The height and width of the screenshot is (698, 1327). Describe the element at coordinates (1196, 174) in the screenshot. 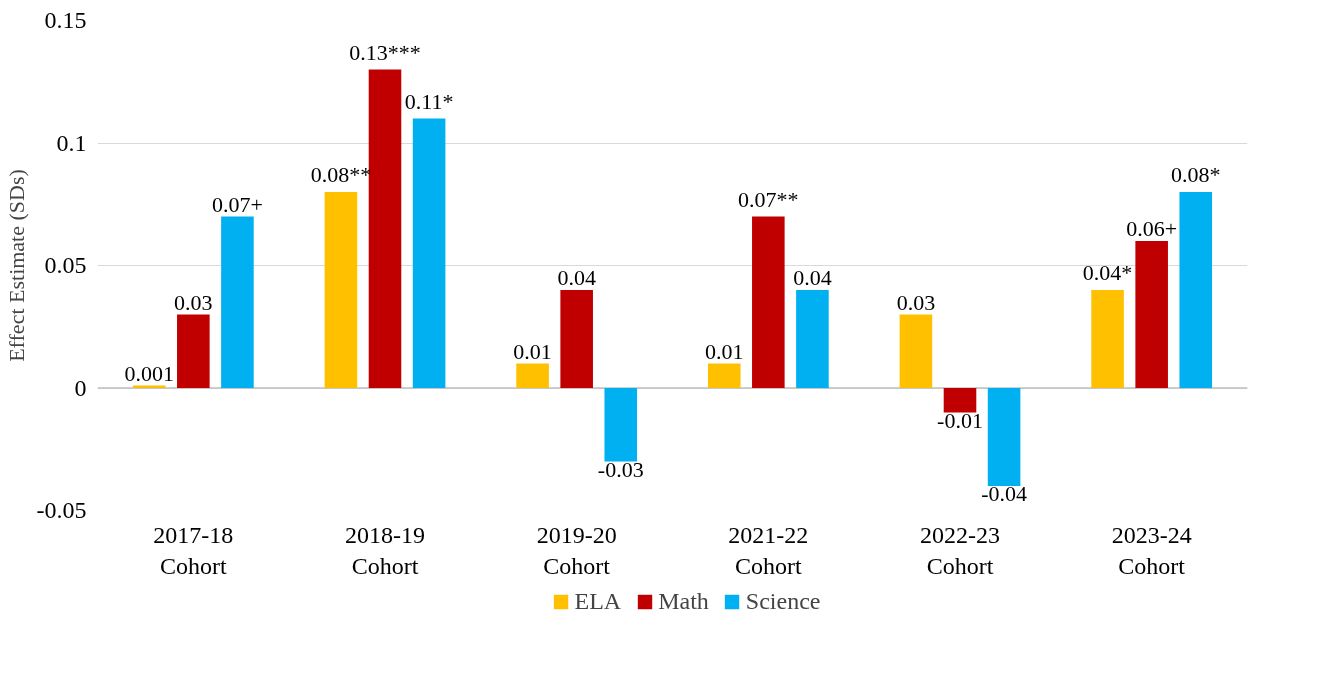

I see `data-label: 0.08*` at that location.